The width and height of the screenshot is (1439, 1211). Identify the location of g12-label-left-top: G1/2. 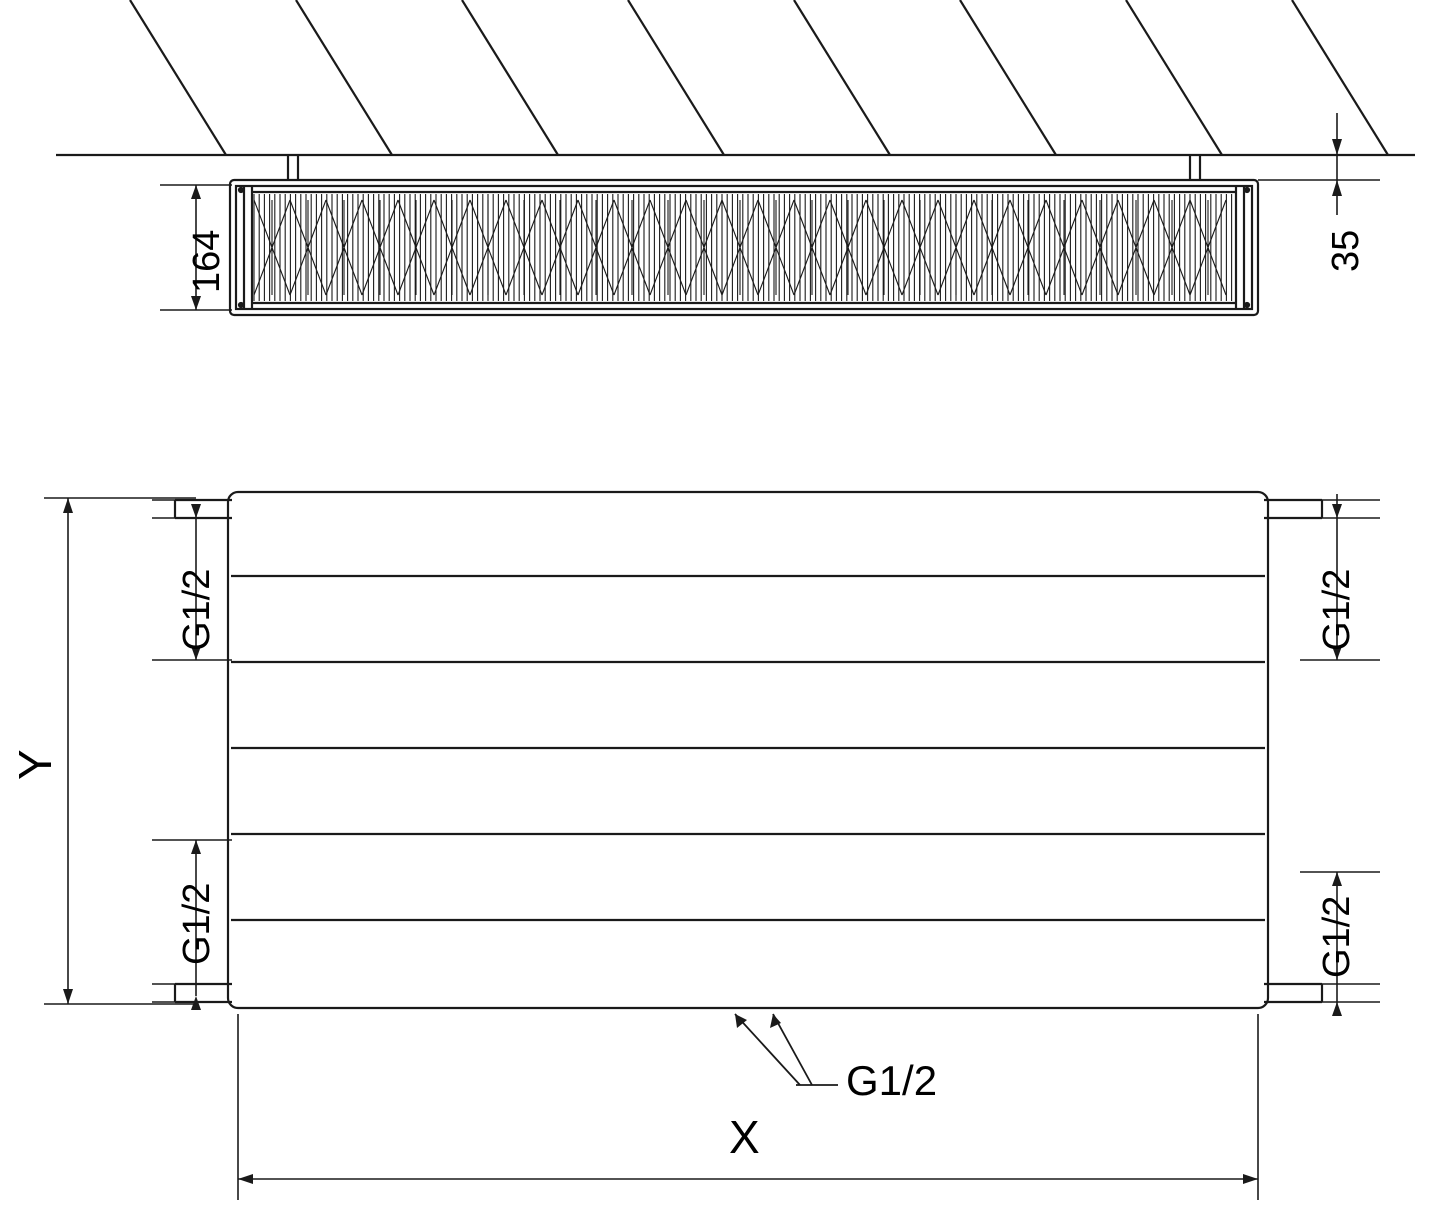
(197, 609).